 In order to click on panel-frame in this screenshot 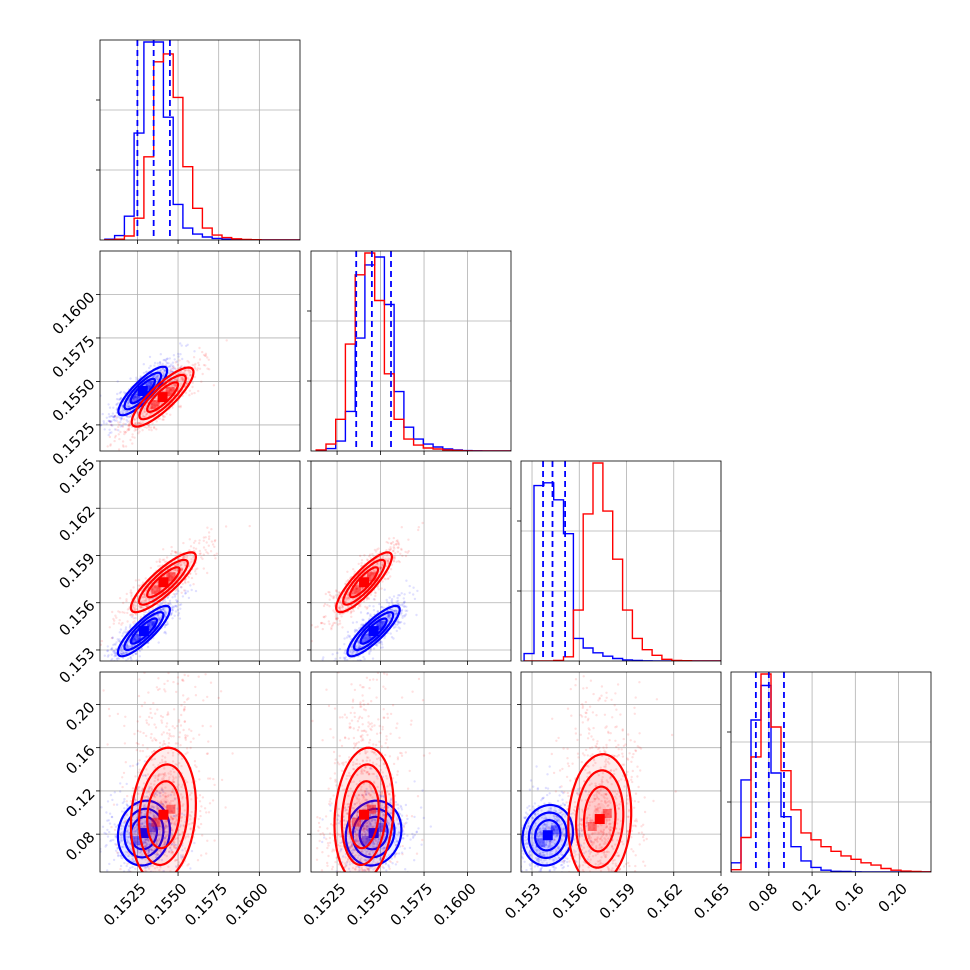, I will do `click(411, 561)`.